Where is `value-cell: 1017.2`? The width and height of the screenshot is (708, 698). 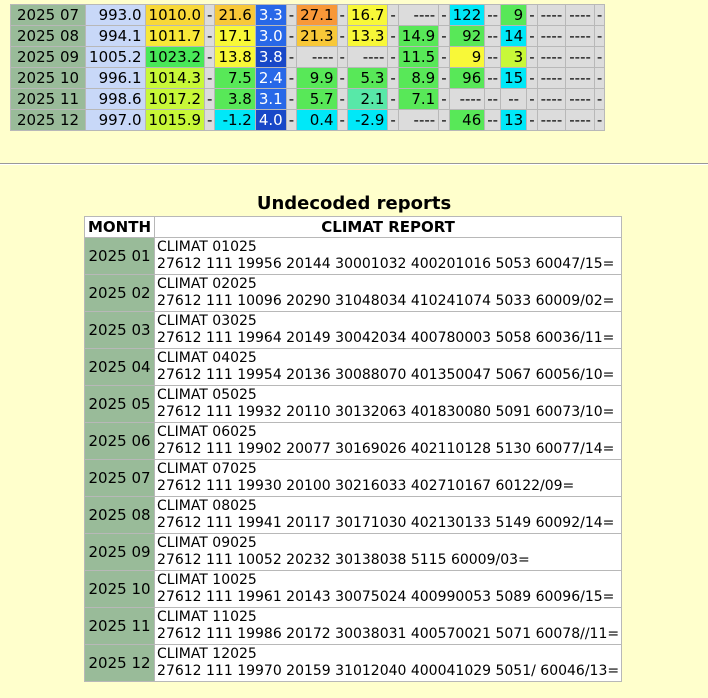
value-cell: 1017.2 is located at coordinates (175, 99).